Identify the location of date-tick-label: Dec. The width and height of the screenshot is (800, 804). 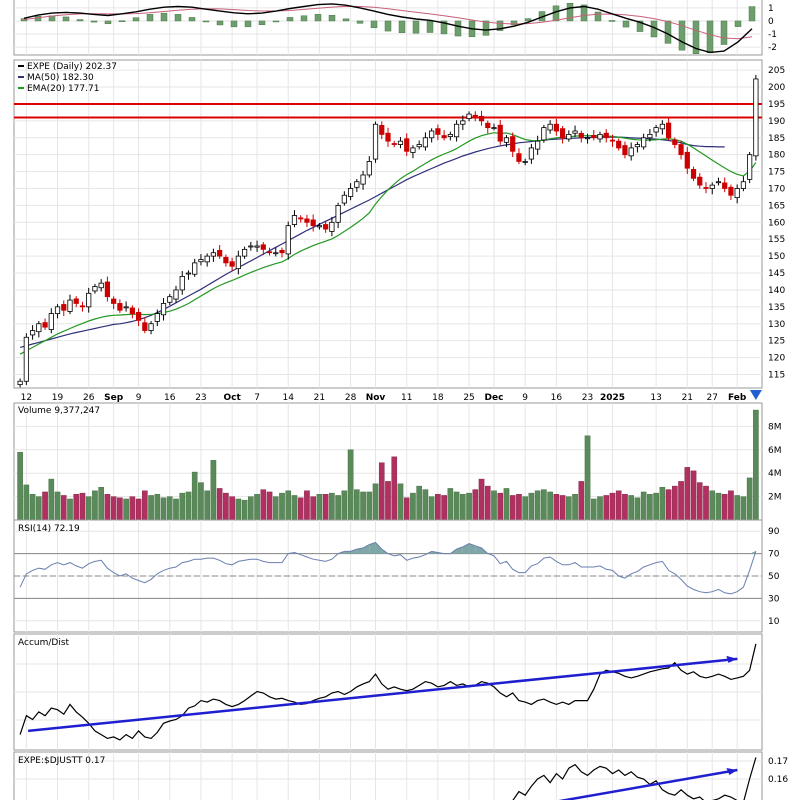
(494, 398).